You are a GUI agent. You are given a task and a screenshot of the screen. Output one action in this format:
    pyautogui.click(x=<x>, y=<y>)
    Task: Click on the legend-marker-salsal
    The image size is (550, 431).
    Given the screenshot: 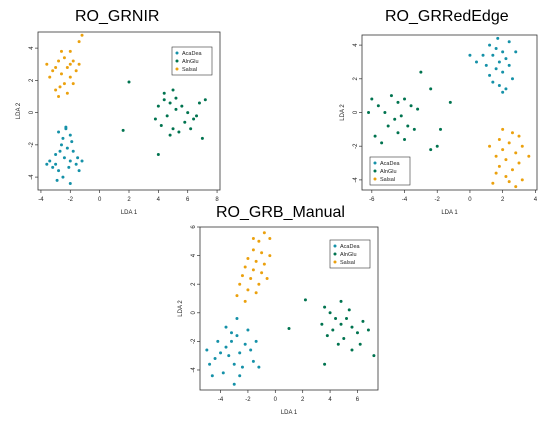 What is the action you would take?
    pyautogui.click(x=335, y=262)
    